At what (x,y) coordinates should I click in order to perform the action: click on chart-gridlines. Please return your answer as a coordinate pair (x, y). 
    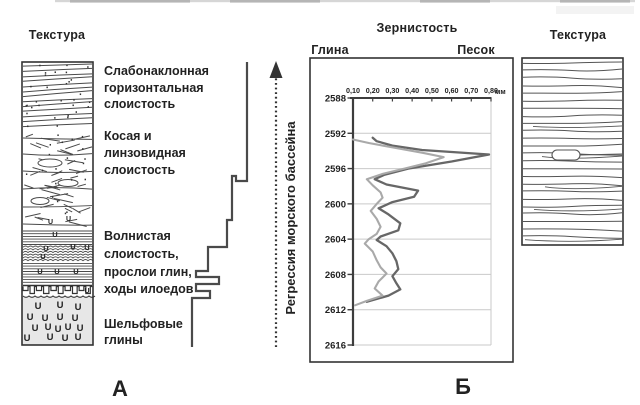
    Looking at the image, I should click on (423, 222).